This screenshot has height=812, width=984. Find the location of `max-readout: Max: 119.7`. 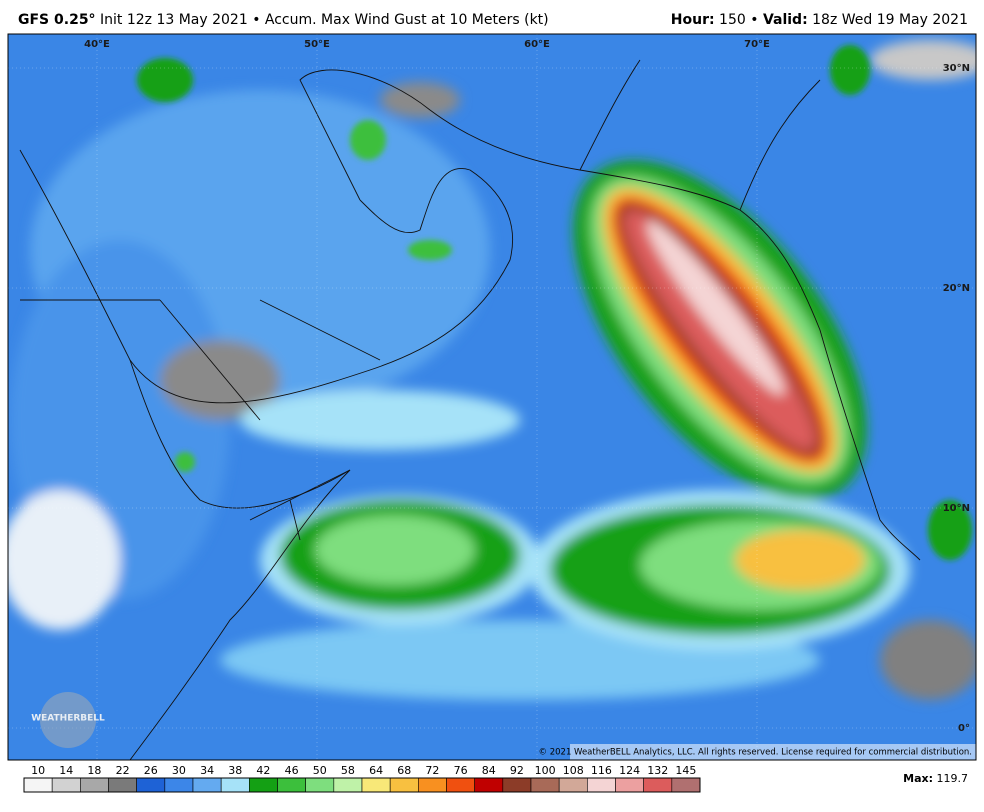

max-readout: Max: 119.7 is located at coordinates (935, 778).